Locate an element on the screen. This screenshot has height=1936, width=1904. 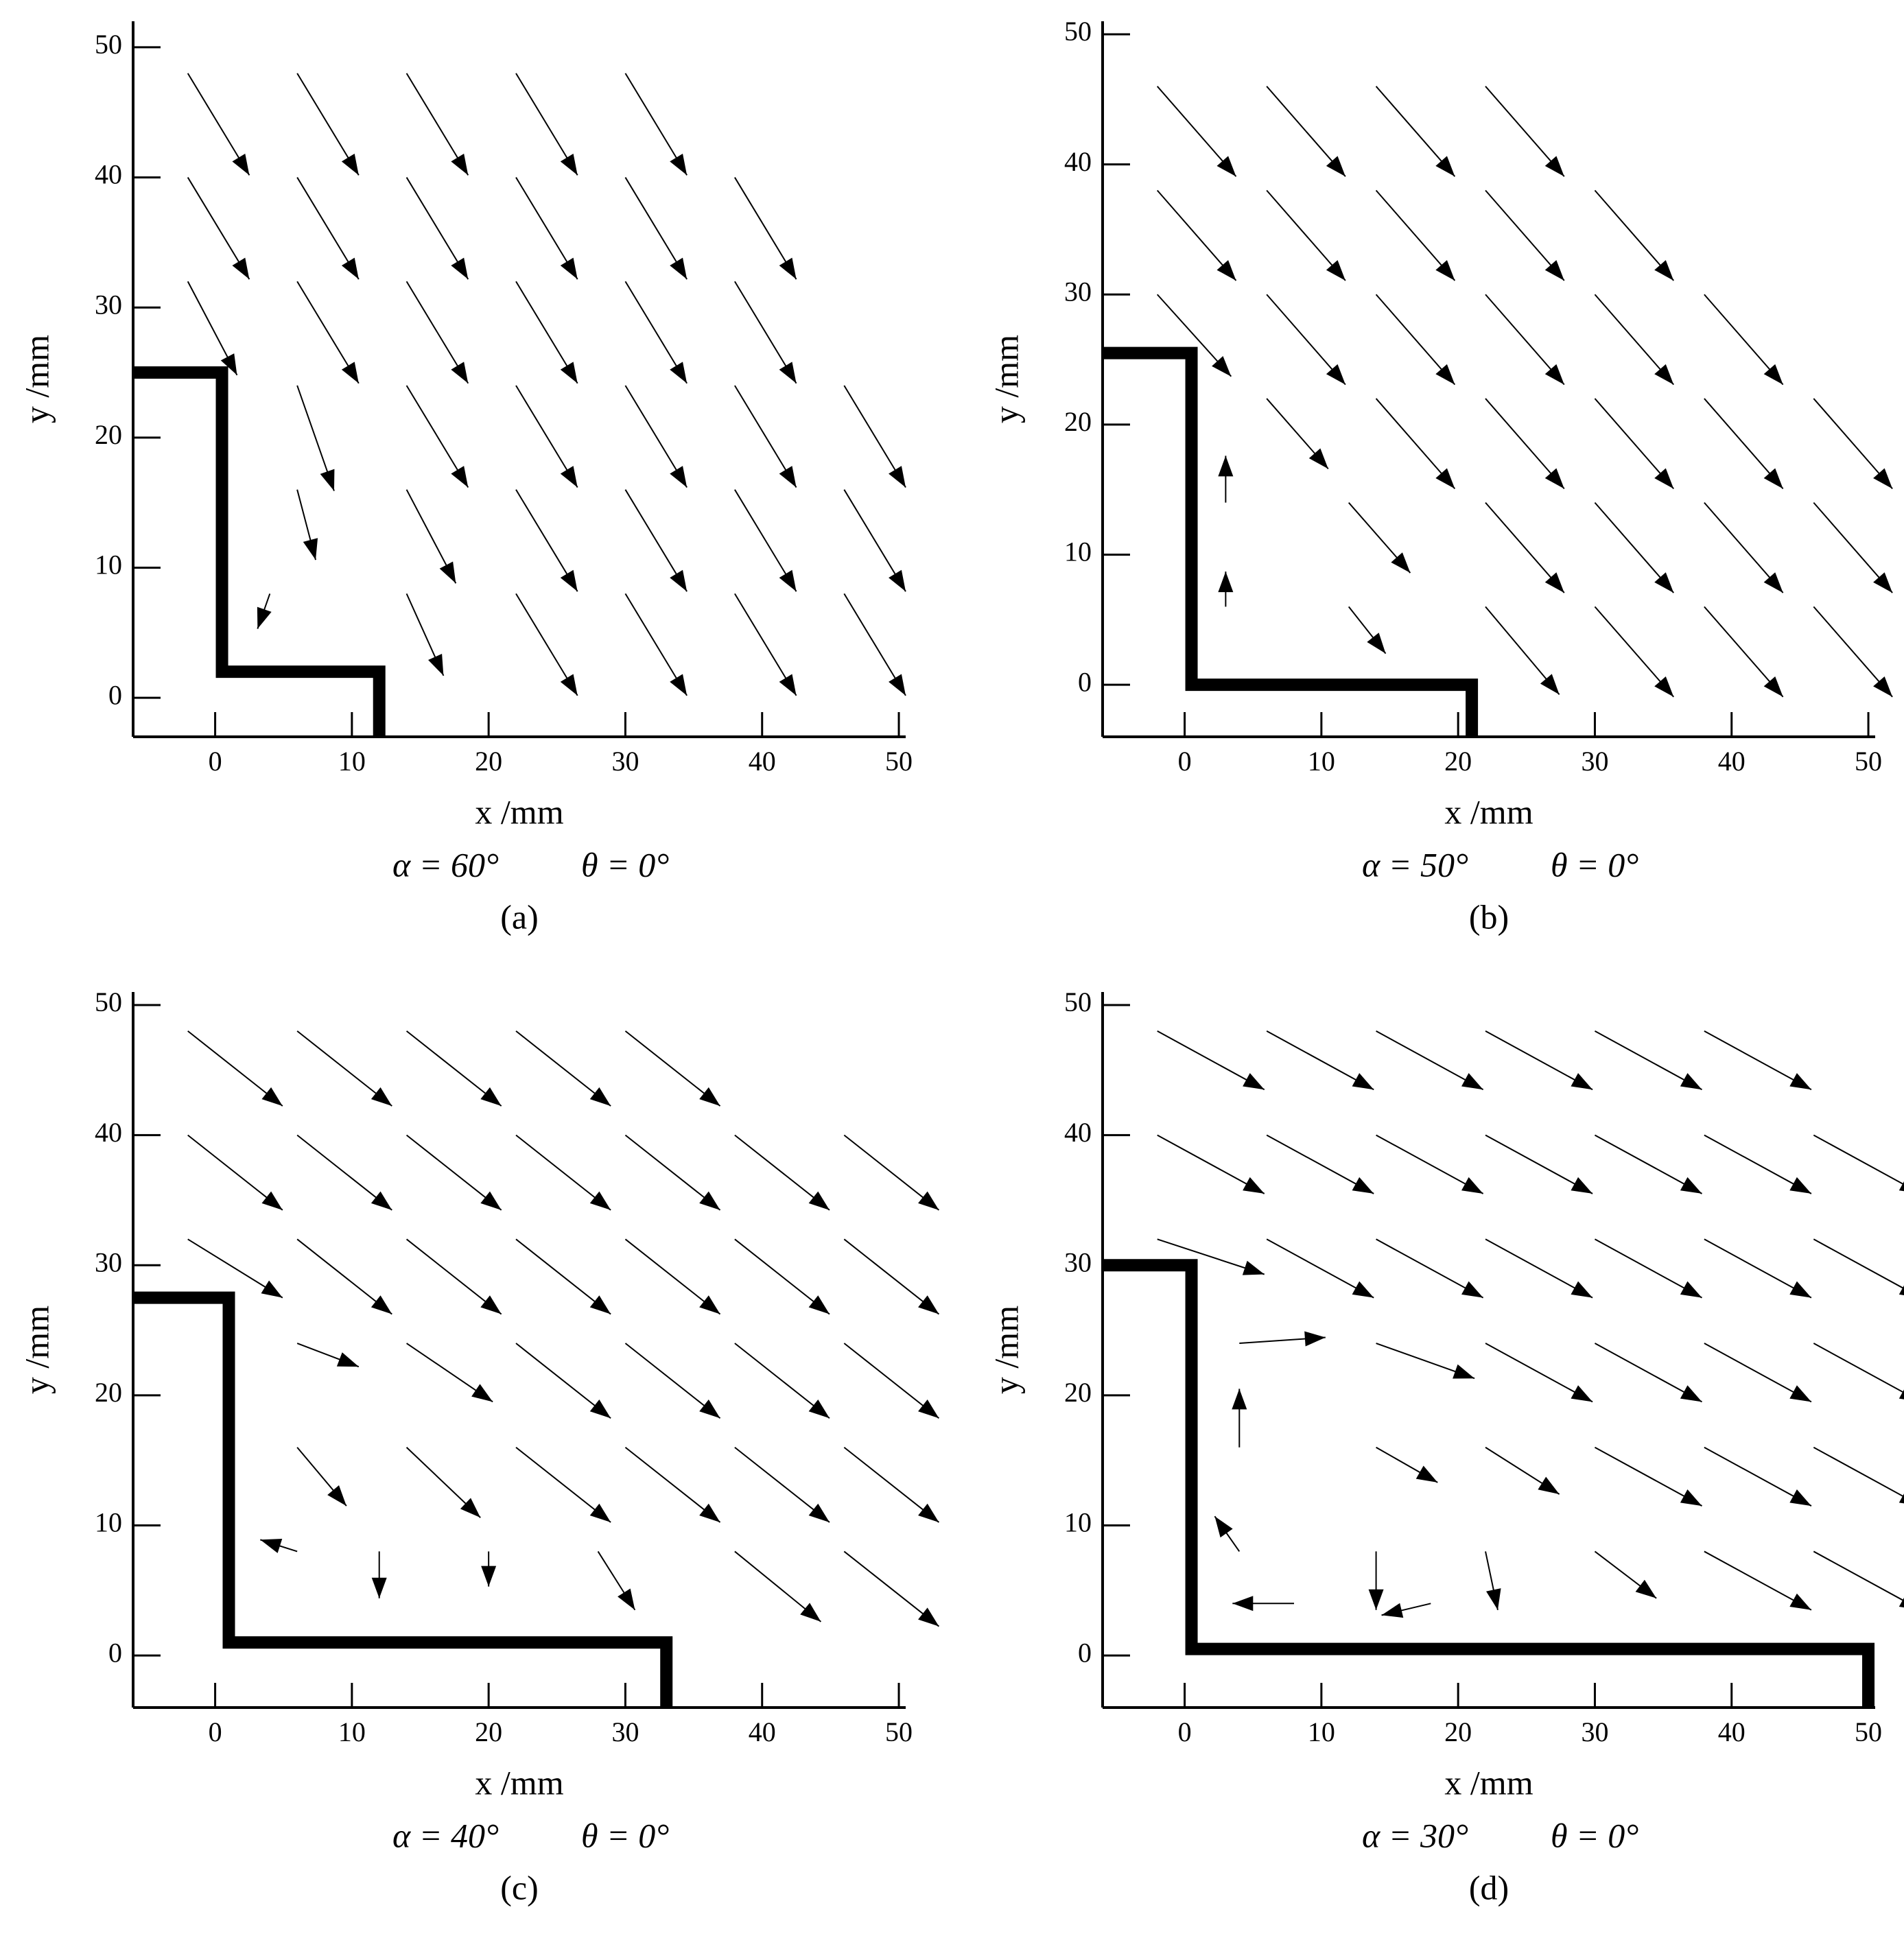
theta-label: θ = 0° is located at coordinates (1594, 1835).